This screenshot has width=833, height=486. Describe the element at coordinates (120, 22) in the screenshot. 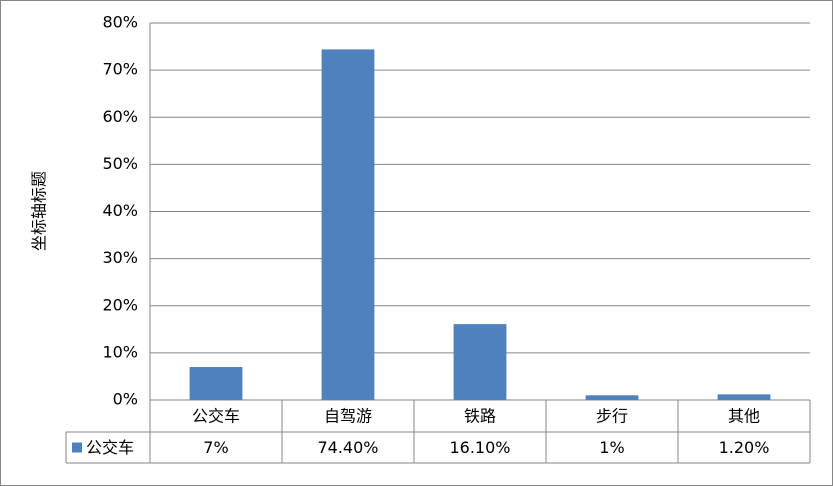

I see `y-tick-label: 80%` at that location.